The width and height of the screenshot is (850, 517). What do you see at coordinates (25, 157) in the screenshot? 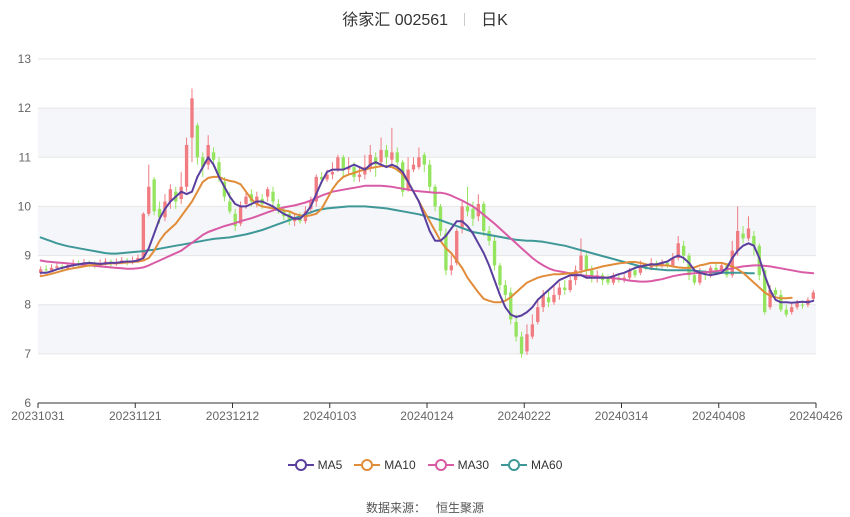
I see `y-tick-label: 11` at bounding box center [25, 157].